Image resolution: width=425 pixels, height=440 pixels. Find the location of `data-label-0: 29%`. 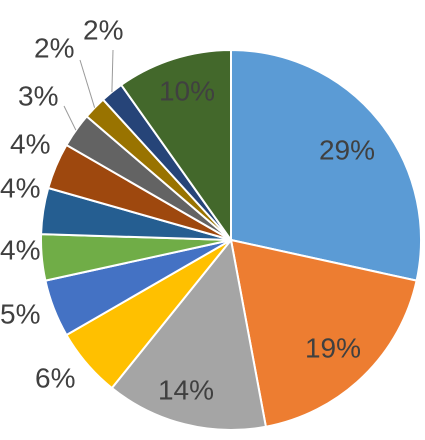

data-label-0: 29% is located at coordinates (347, 149).